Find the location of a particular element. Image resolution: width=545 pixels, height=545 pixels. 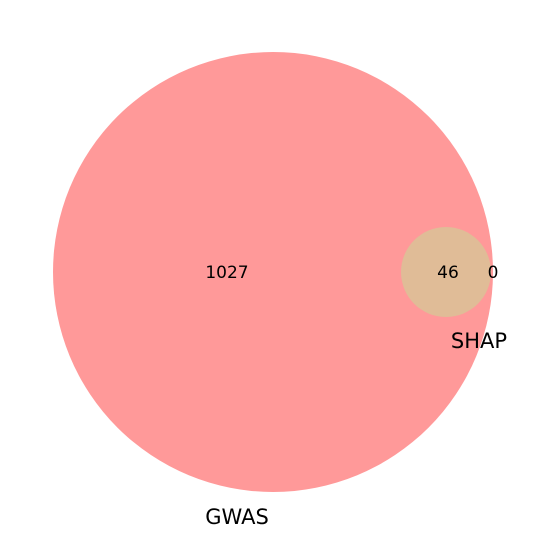

shap-set-label: SHAP is located at coordinates (479, 341).